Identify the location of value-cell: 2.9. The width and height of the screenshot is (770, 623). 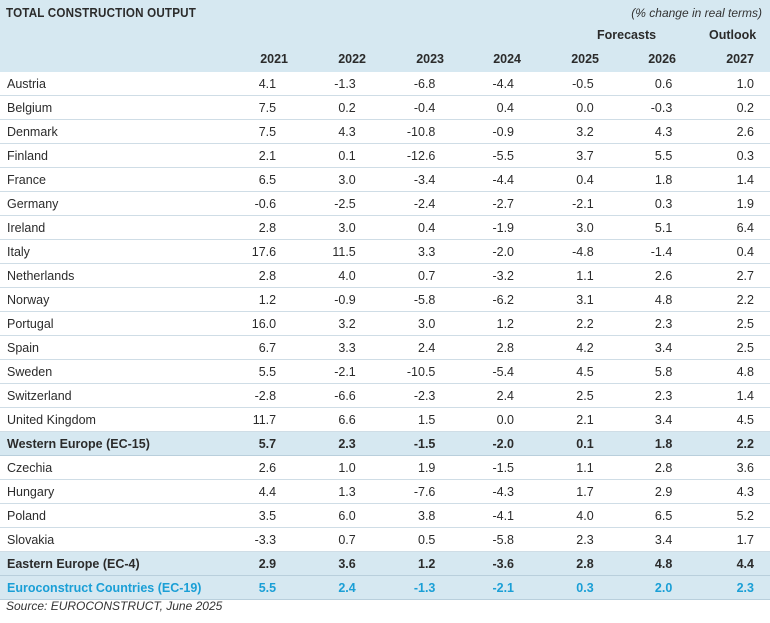
(265, 563).